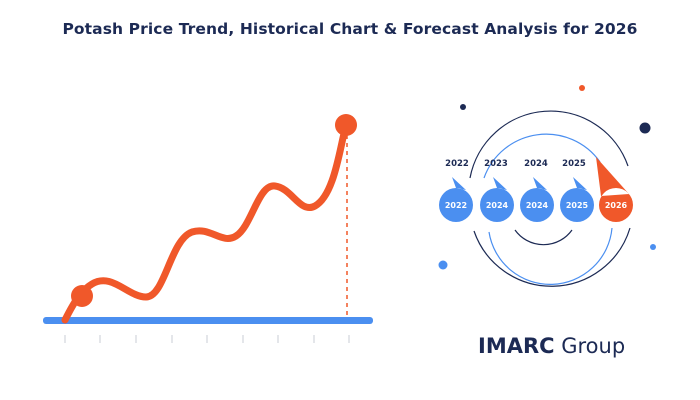 The image size is (700, 400). What do you see at coordinates (537, 200) in the screenshot?
I see `bubble-shape-2024b` at bounding box center [537, 200].